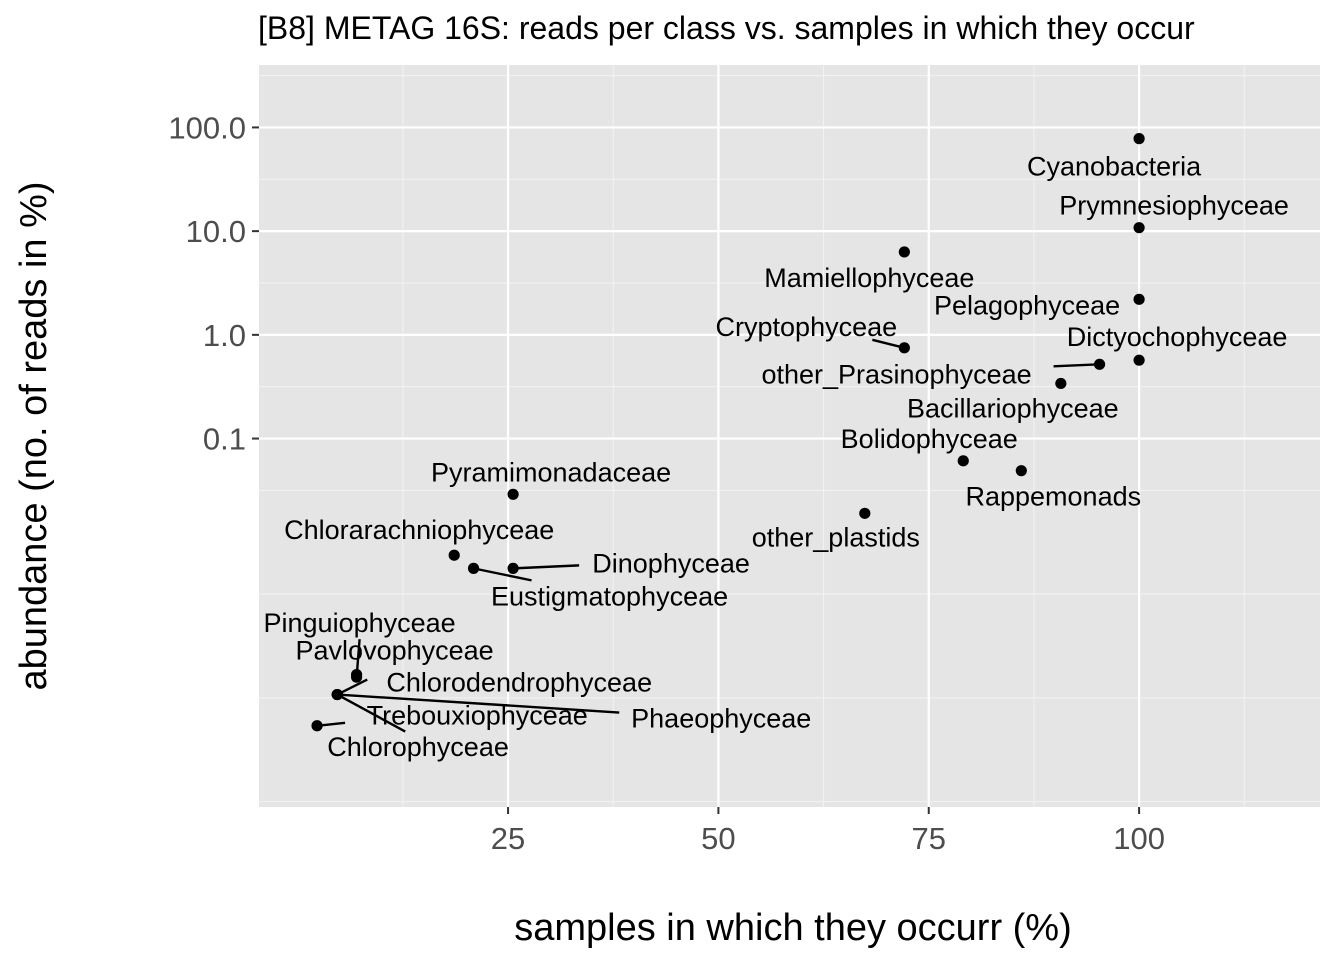 Image resolution: width=1344 pixels, height=960 pixels. Describe the element at coordinates (1174, 206) in the screenshot. I see `point-label: Prymnesiophyceae` at that location.